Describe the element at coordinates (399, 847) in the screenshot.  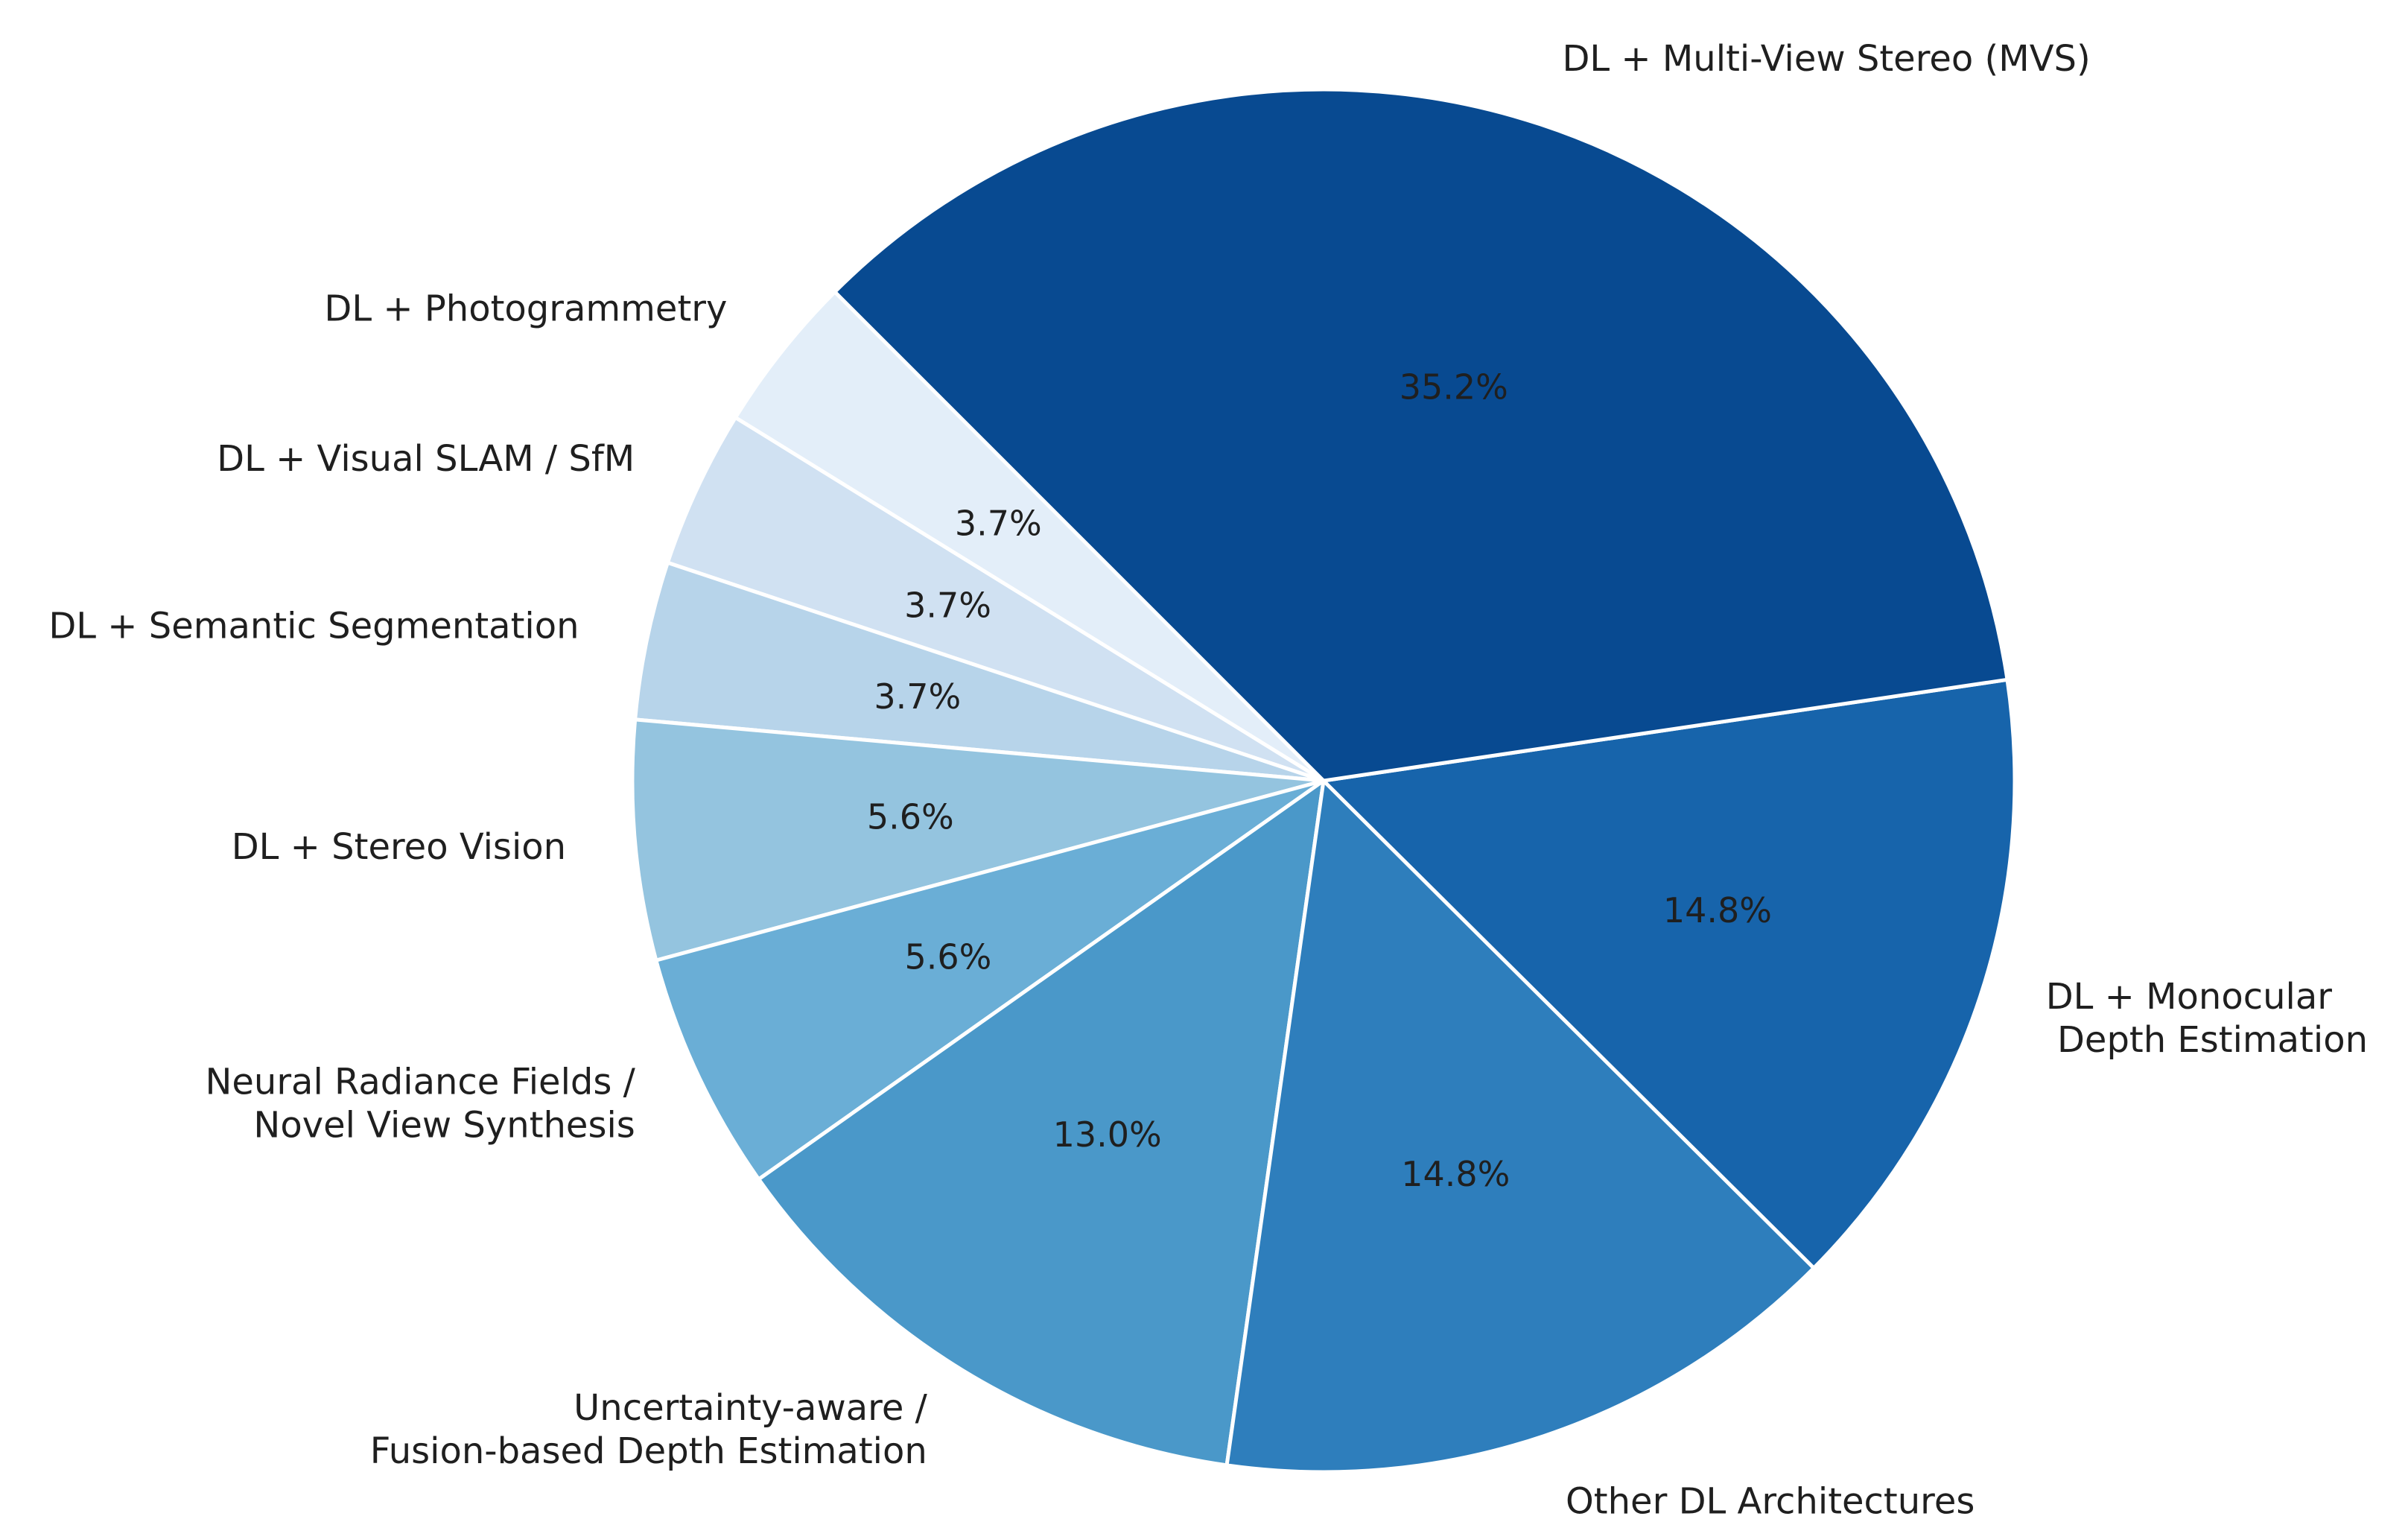
I see `slice-category-label: DL + Stereo Vision` at that location.